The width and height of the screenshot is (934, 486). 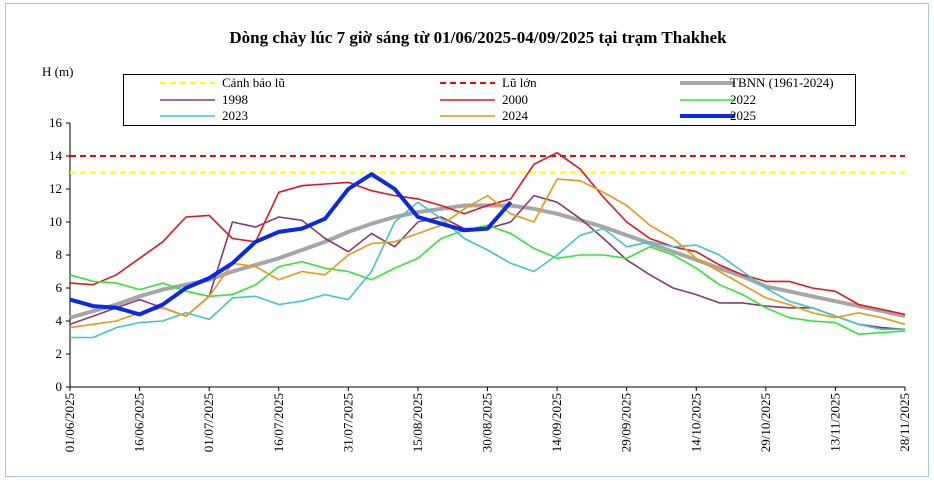 I want to click on legend-label: Cảnh báo lũ, so click(x=253, y=82).